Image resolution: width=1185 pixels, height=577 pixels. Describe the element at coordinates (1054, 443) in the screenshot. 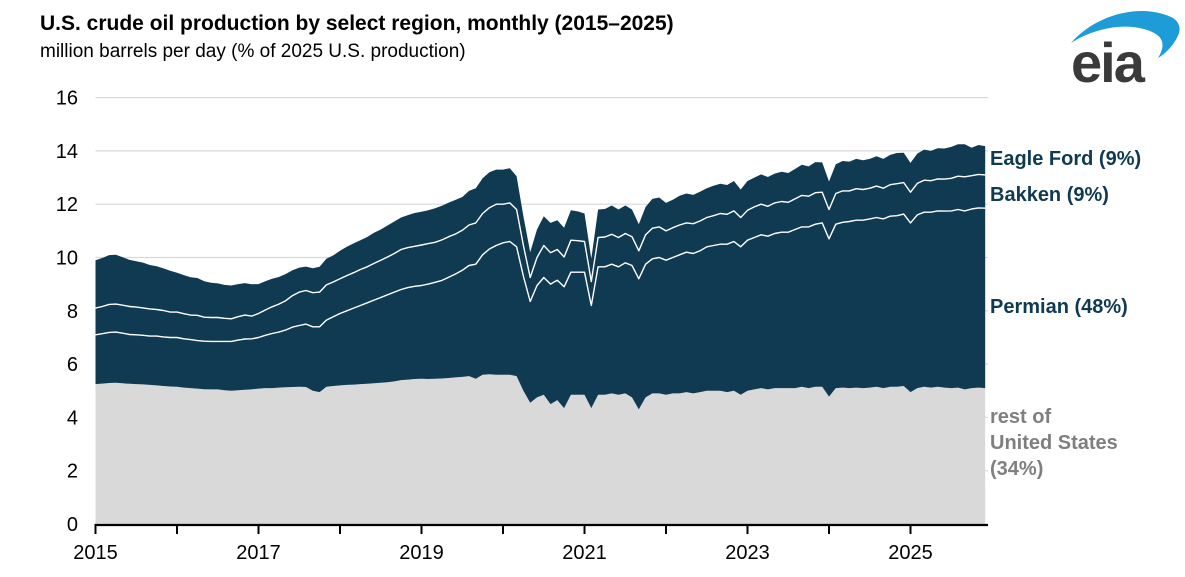

I see `series-label-rest-of-united-states: rest of United States (34%)` at that location.